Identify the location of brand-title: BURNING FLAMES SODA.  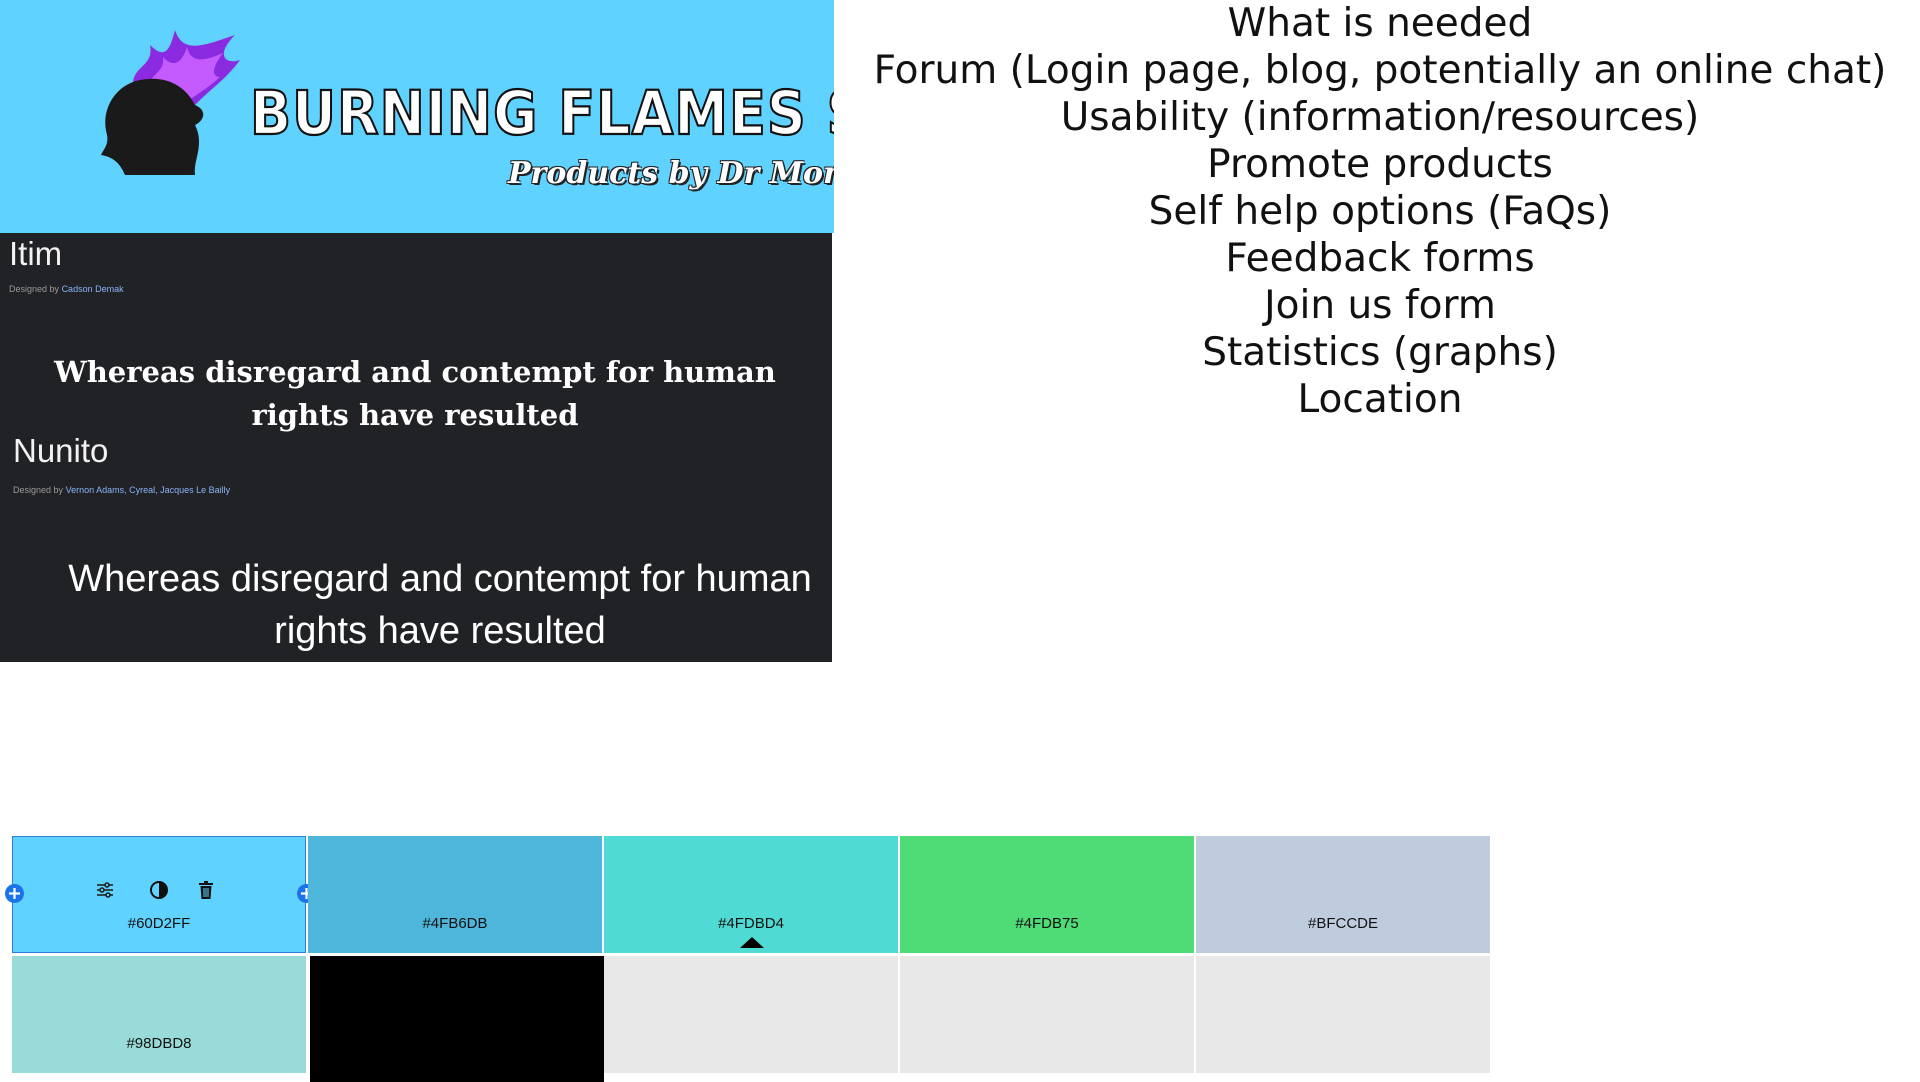
(541, 113).